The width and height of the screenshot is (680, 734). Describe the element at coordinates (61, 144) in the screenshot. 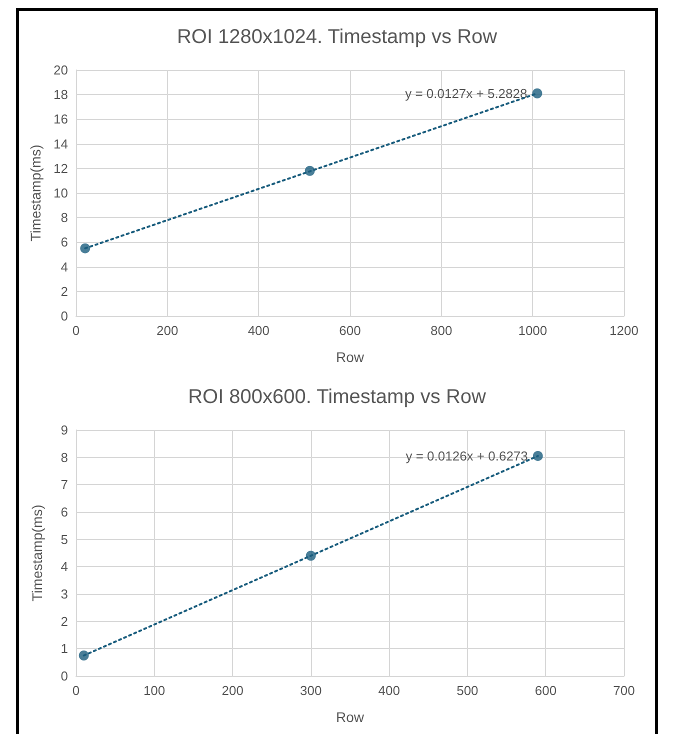

I see `y-tick-label: 14` at that location.